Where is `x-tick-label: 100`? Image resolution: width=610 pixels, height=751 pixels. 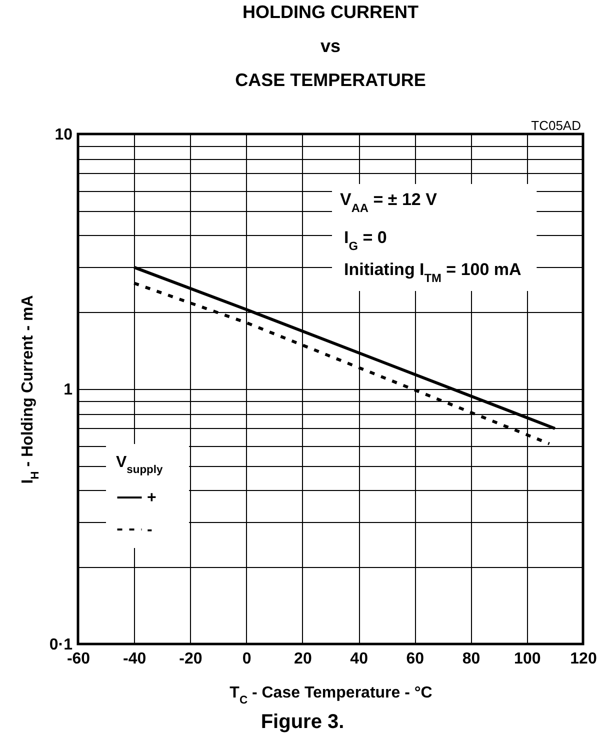 x-tick-label: 100 is located at coordinates (527, 659).